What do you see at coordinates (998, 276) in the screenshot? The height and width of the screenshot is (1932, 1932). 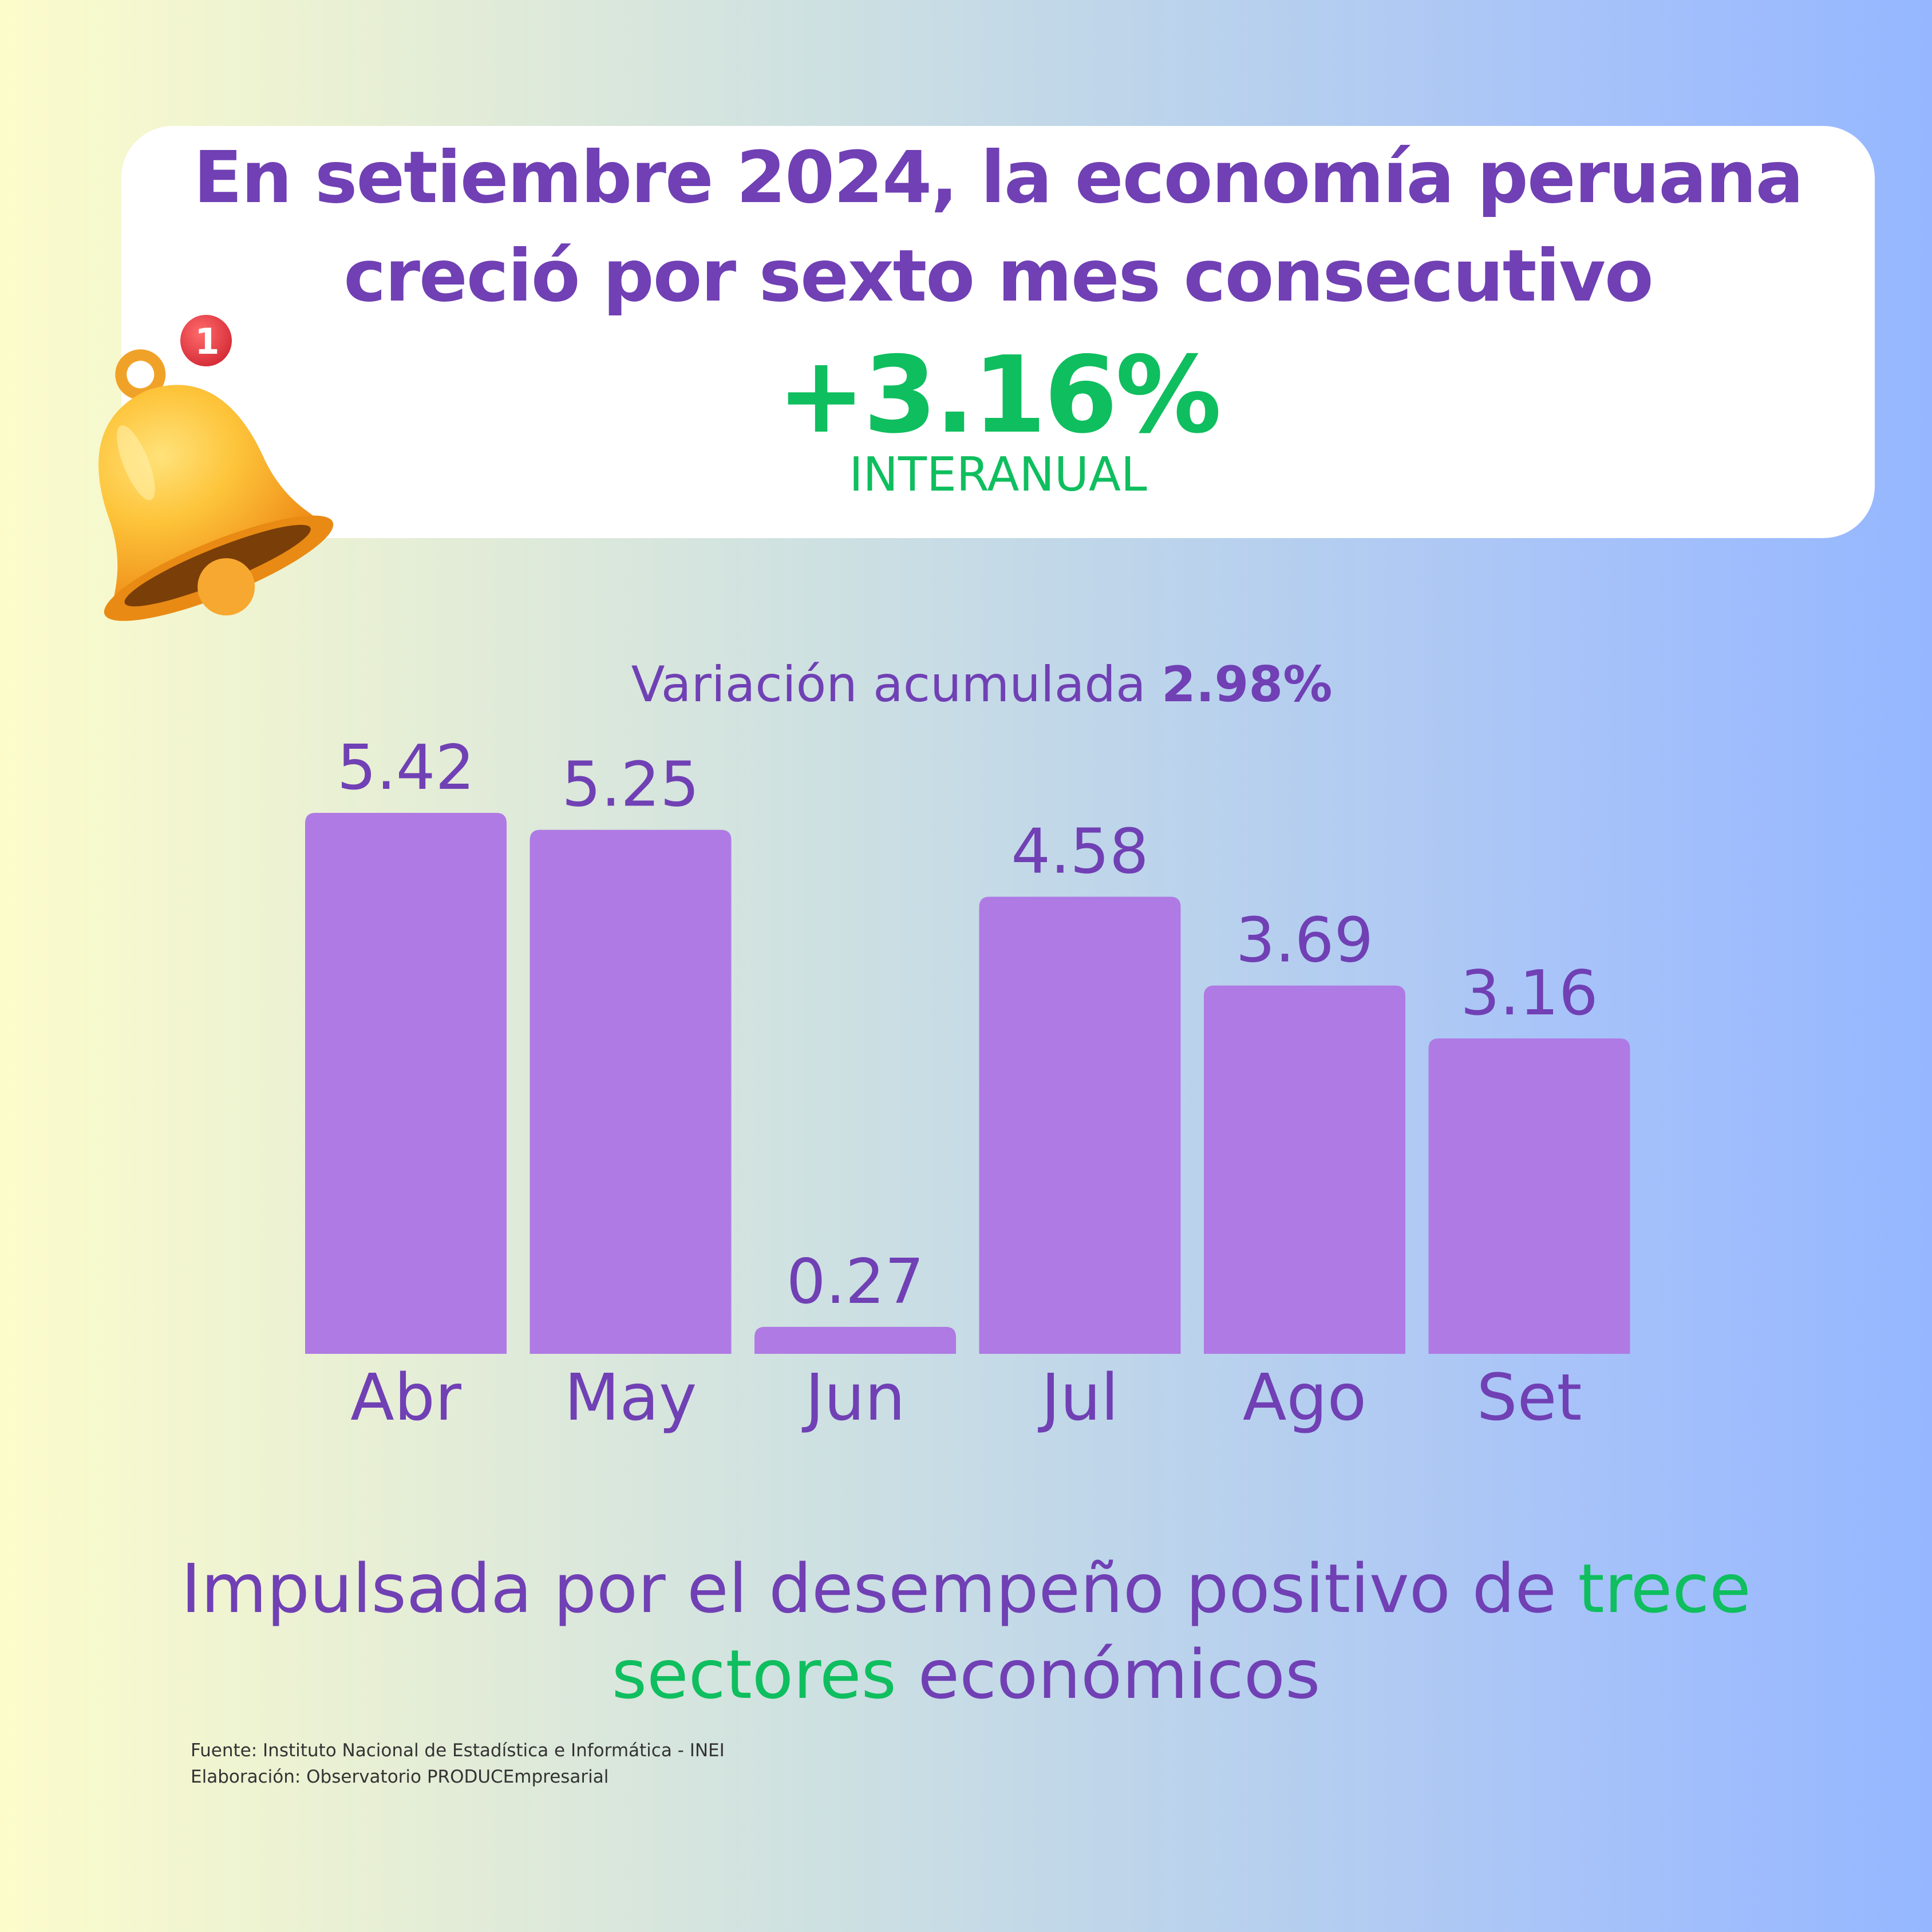 I see `title-line-2: creció por sexto mes consecutivo` at bounding box center [998, 276].